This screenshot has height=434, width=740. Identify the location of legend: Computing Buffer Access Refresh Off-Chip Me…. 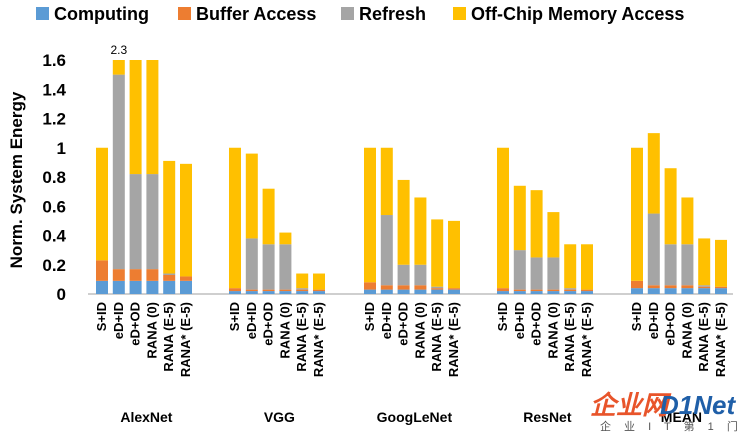
(360, 14).